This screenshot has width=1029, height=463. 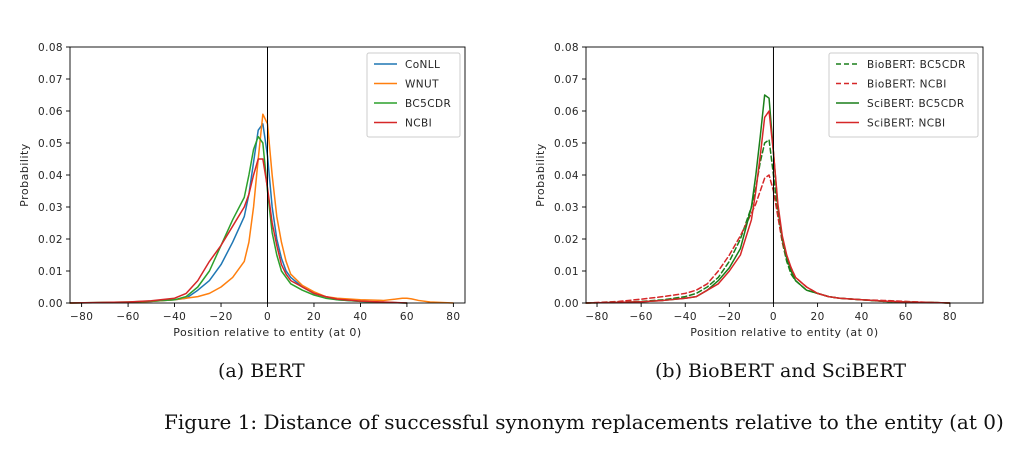 What do you see at coordinates (422, 65) in the screenshot?
I see `legend-label: CoNLL` at bounding box center [422, 65].